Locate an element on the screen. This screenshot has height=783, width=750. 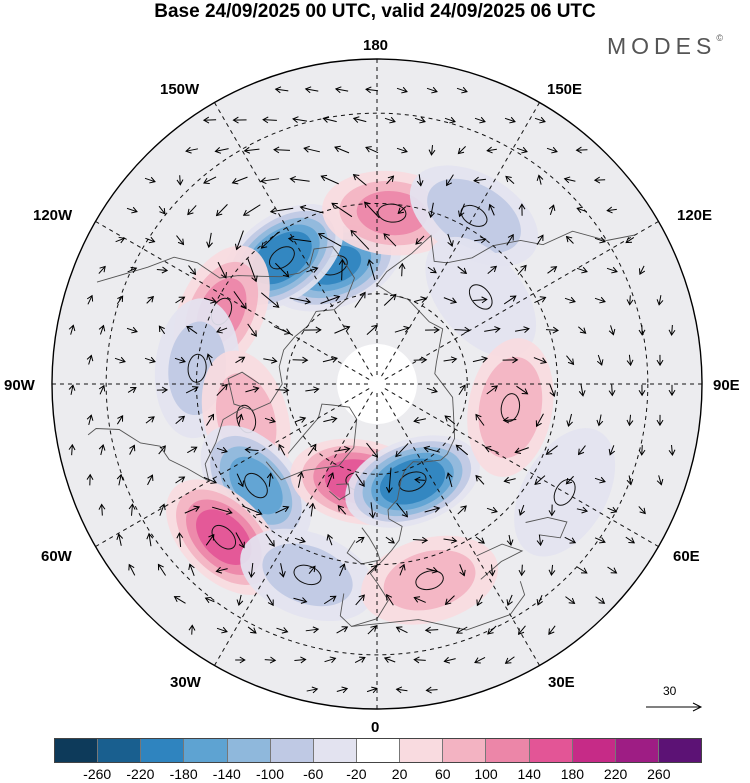
wind-scale-value: 30 is located at coordinates (670, 691).